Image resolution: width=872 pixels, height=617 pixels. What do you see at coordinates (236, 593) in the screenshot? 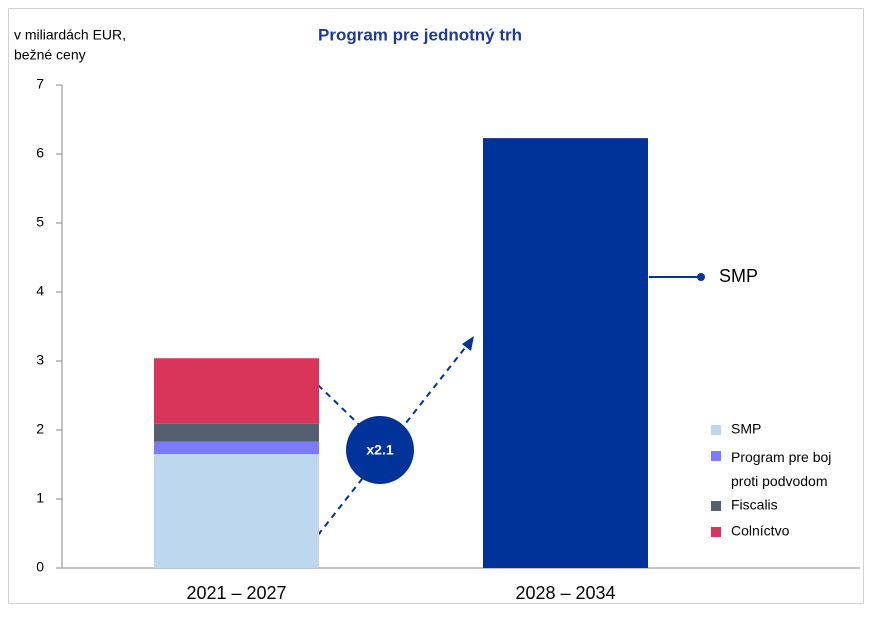
I see `x-tick-label: 2021 – 2027` at bounding box center [236, 593].